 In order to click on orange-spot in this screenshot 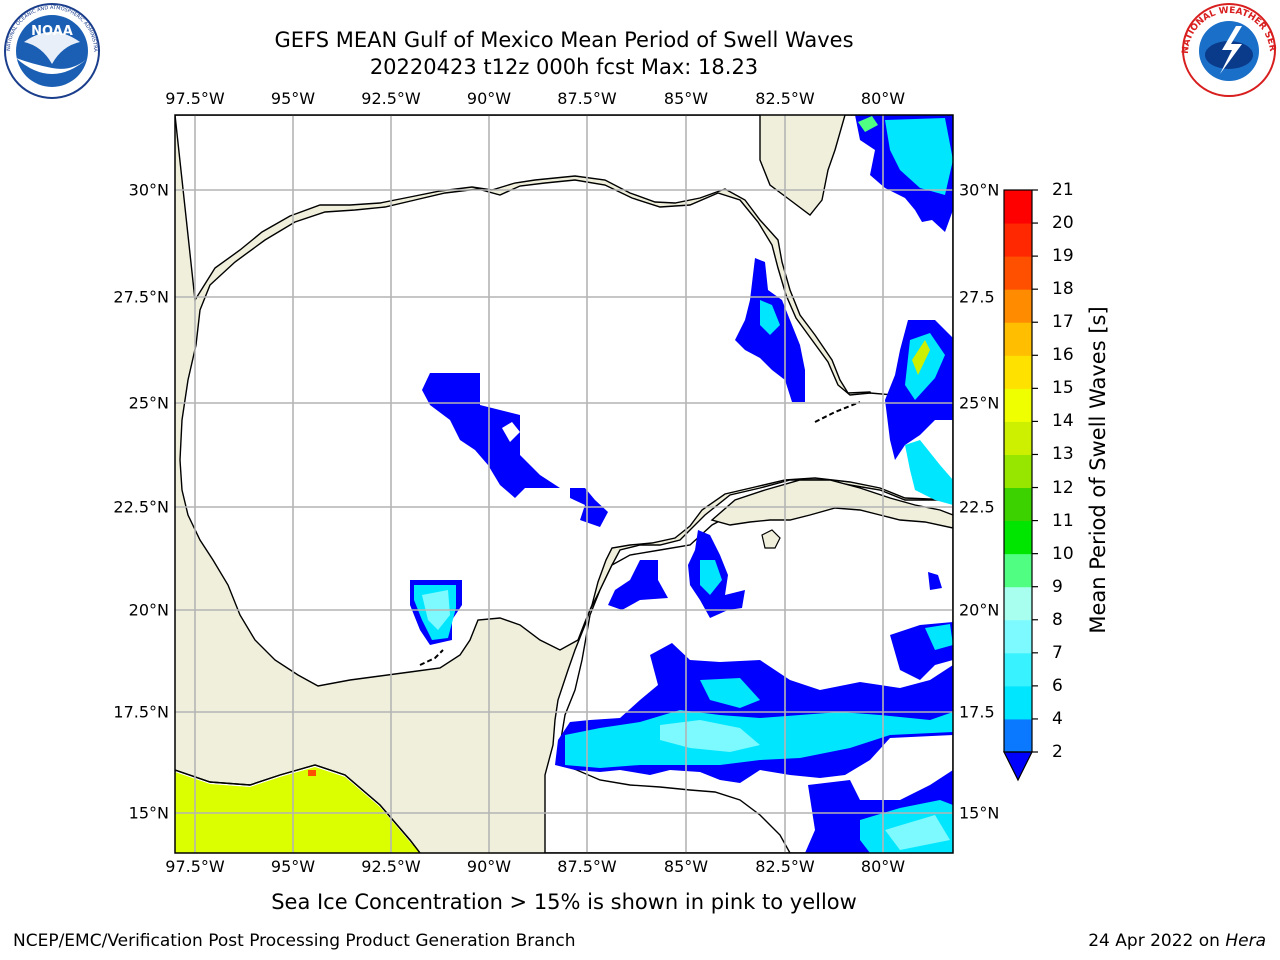, I will do `click(312, 773)`.